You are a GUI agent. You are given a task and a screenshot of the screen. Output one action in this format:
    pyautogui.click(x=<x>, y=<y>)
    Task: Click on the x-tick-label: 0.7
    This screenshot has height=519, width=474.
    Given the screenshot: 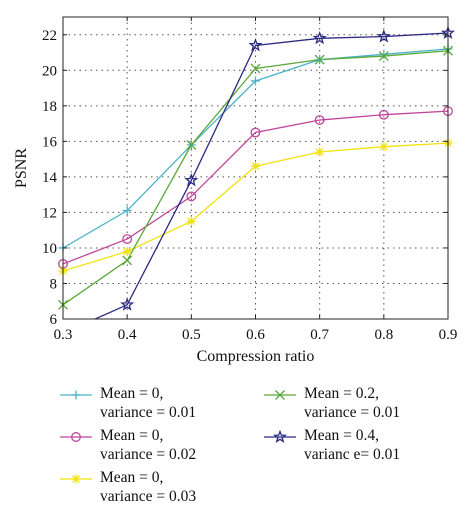 What is the action you would take?
    pyautogui.click(x=319, y=335)
    